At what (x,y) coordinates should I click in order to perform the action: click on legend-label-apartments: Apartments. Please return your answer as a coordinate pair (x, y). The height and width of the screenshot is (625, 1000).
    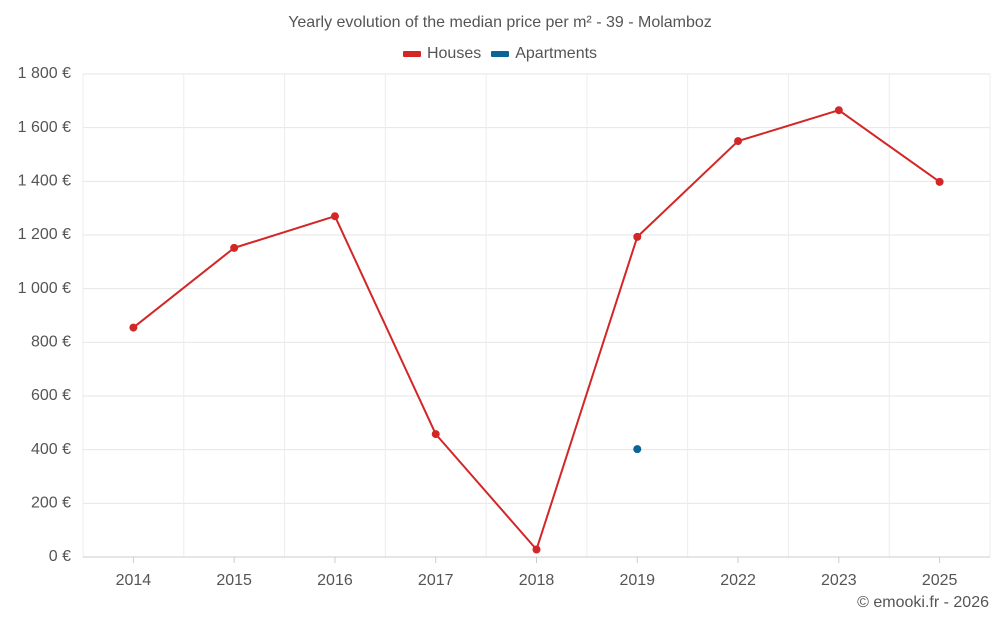
    Looking at the image, I should click on (556, 53).